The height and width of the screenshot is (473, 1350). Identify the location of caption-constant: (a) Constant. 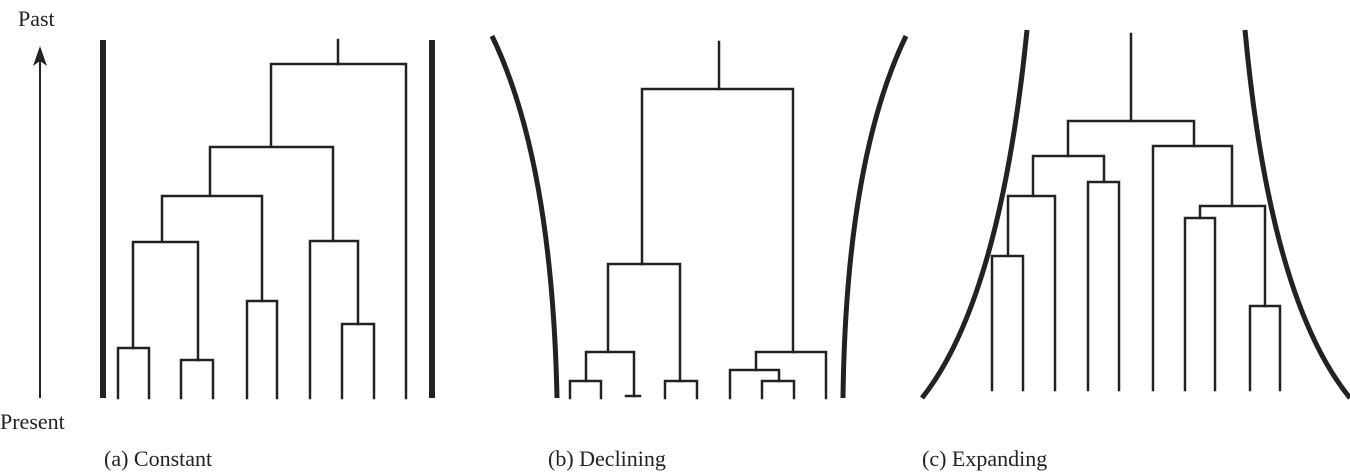
(158, 458).